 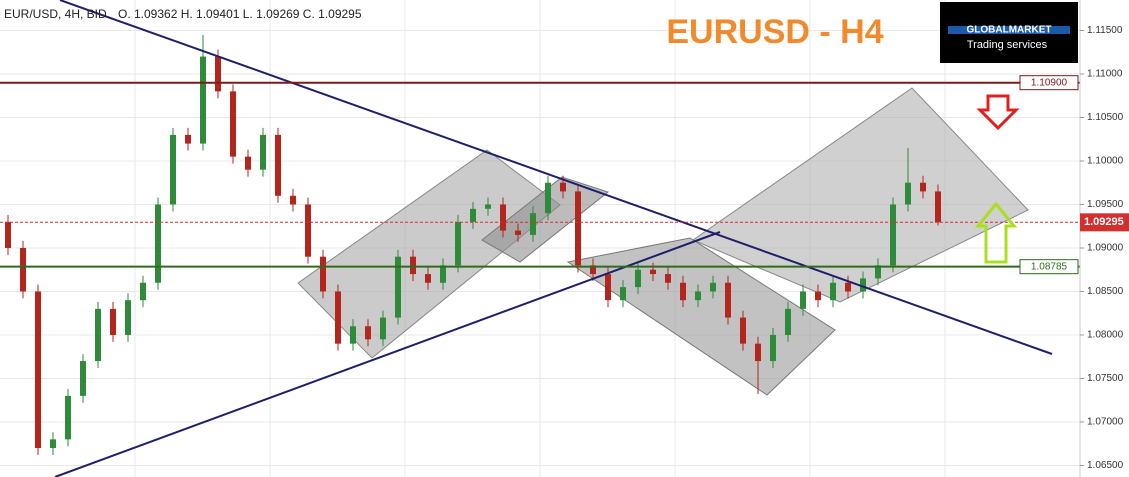 I want to click on chart-title: EURUSD - H4, so click(x=774, y=32).